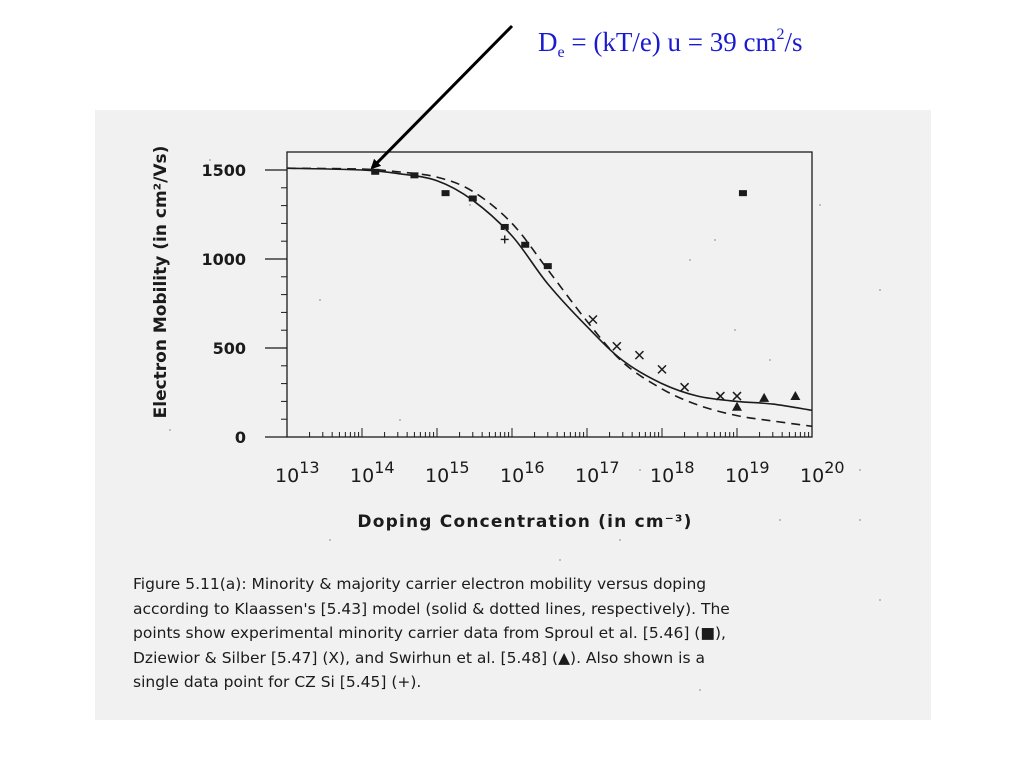 The image size is (1024, 768). What do you see at coordinates (524, 522) in the screenshot?
I see `x-axis-label: Doping Concentration (in cm⁻³)` at bounding box center [524, 522].